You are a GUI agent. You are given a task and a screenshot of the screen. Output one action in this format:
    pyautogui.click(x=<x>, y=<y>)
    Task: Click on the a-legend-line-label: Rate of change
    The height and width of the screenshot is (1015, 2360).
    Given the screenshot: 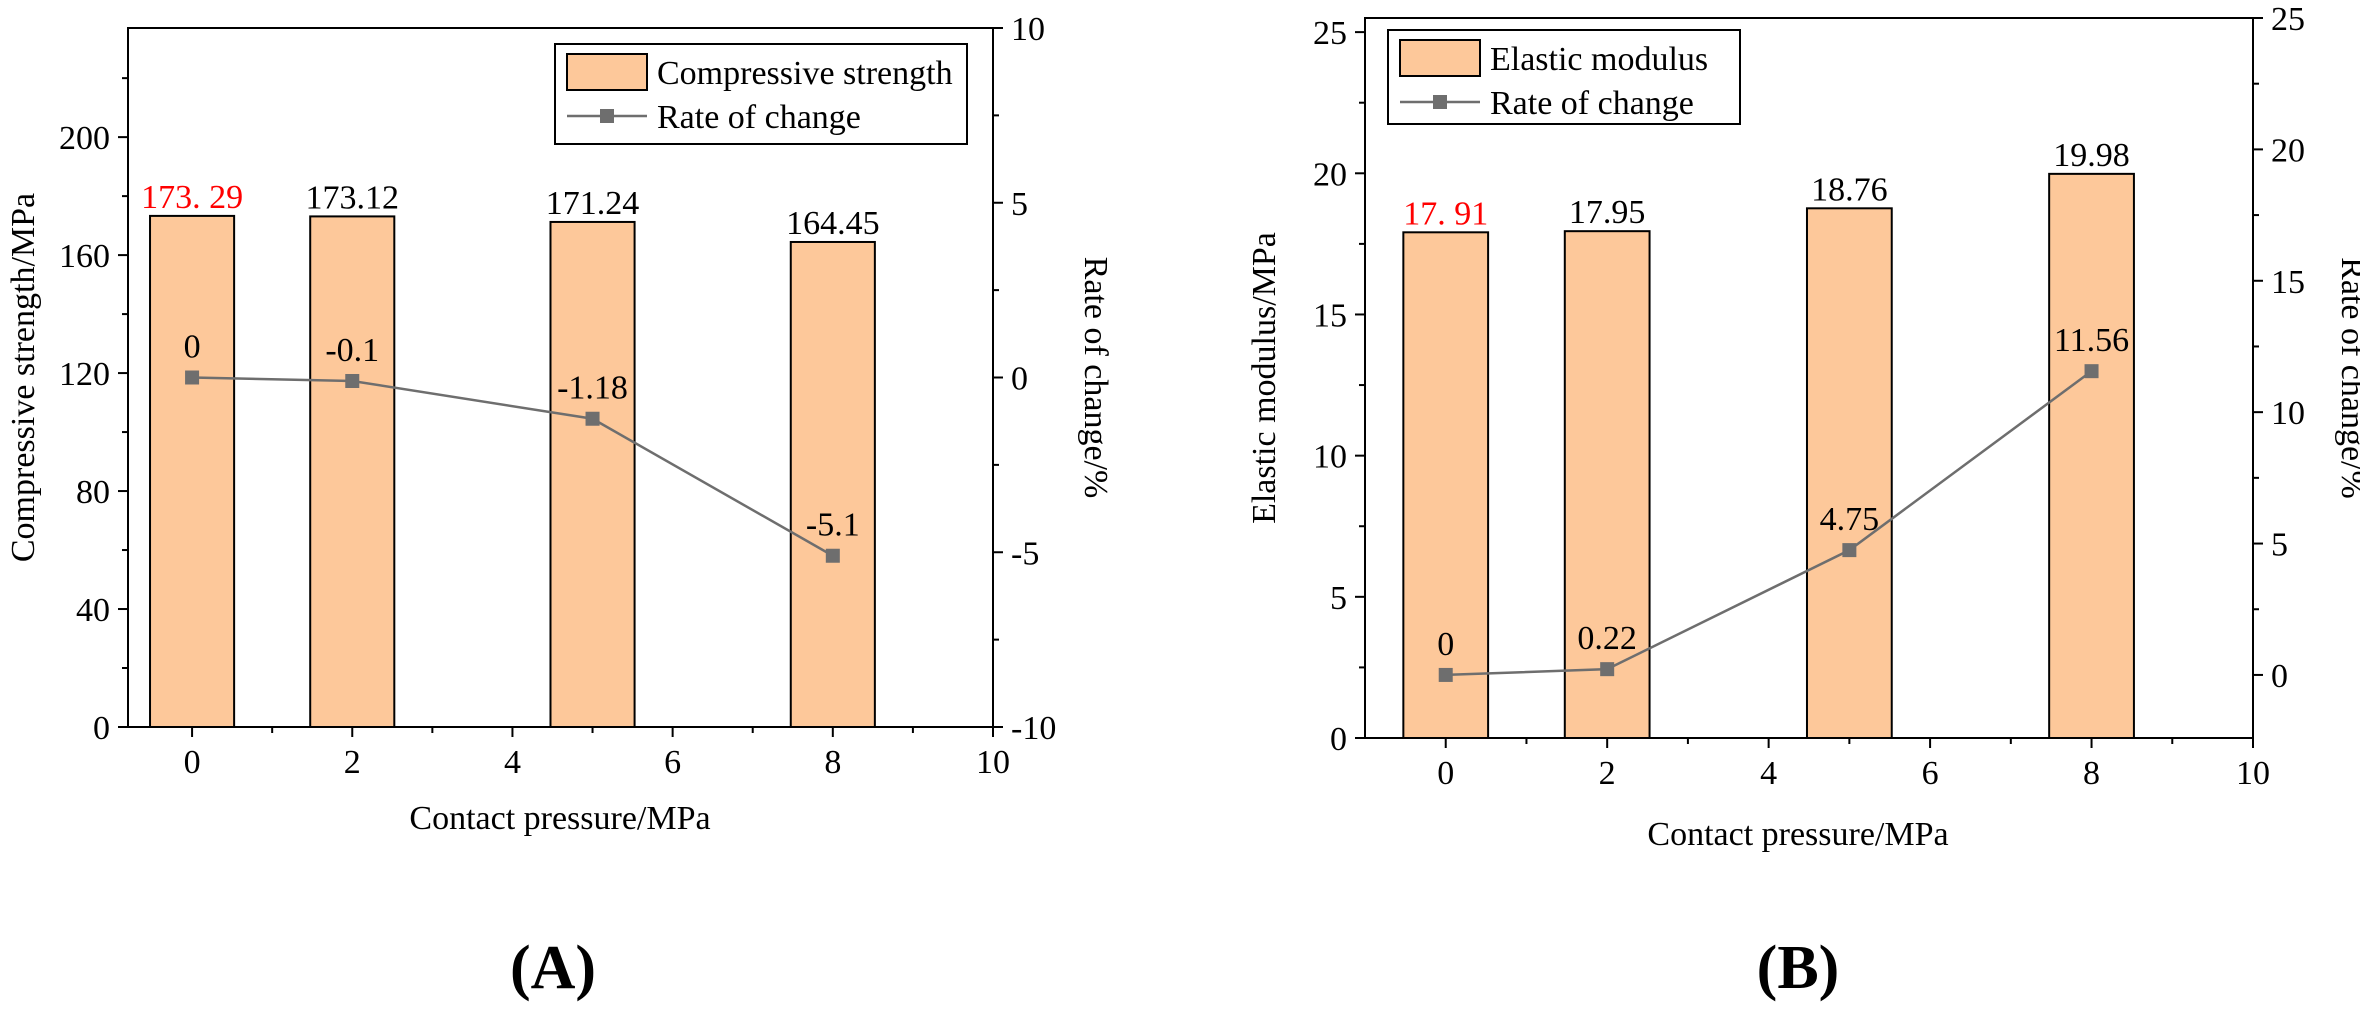 What is the action you would take?
    pyautogui.click(x=759, y=117)
    